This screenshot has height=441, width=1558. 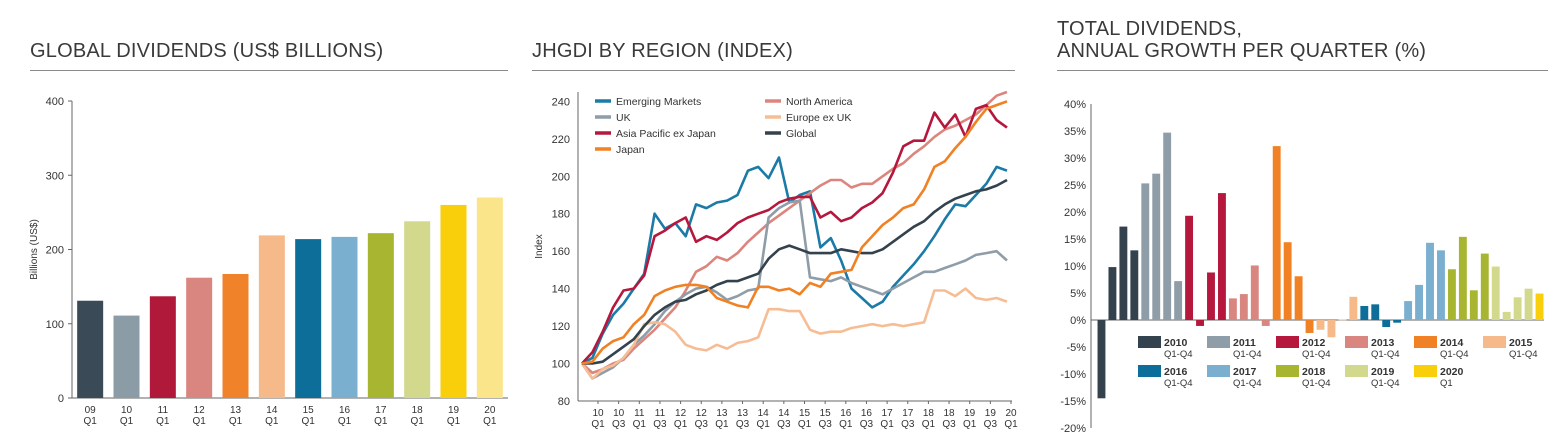 What do you see at coordinates (490, 410) in the screenshot?
I see `x-tick-label: 20` at bounding box center [490, 410].